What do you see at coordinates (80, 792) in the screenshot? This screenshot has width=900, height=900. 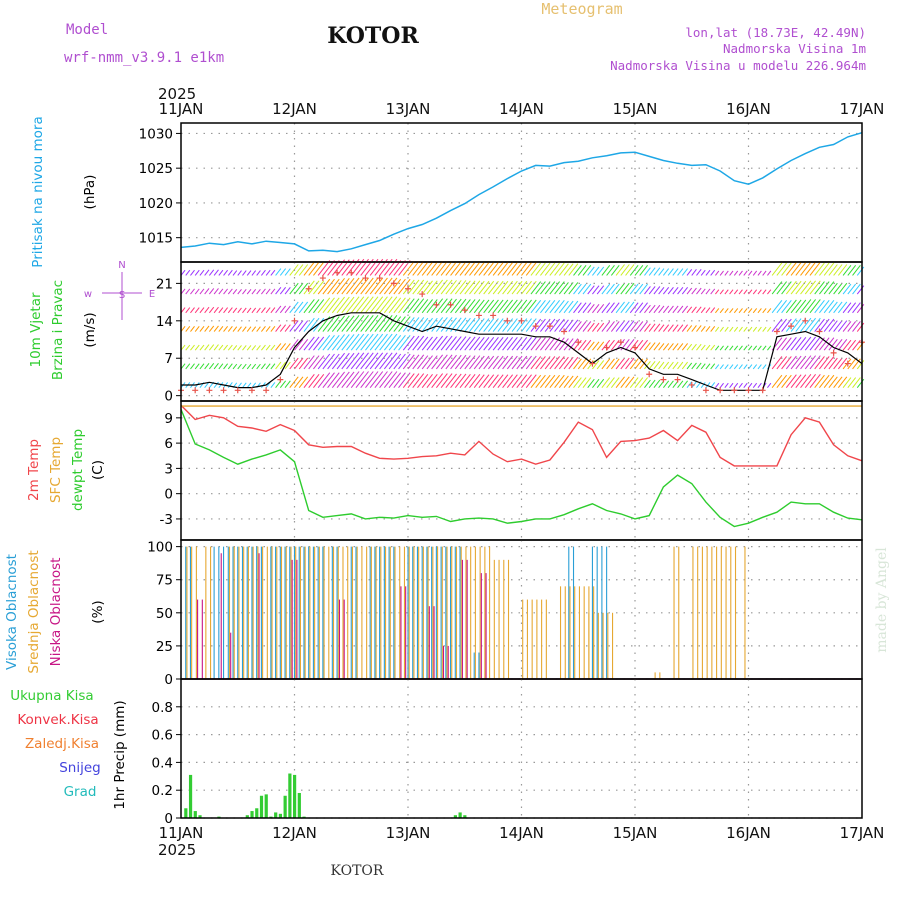 I see `precip-legend-item: Grad` at bounding box center [80, 792].